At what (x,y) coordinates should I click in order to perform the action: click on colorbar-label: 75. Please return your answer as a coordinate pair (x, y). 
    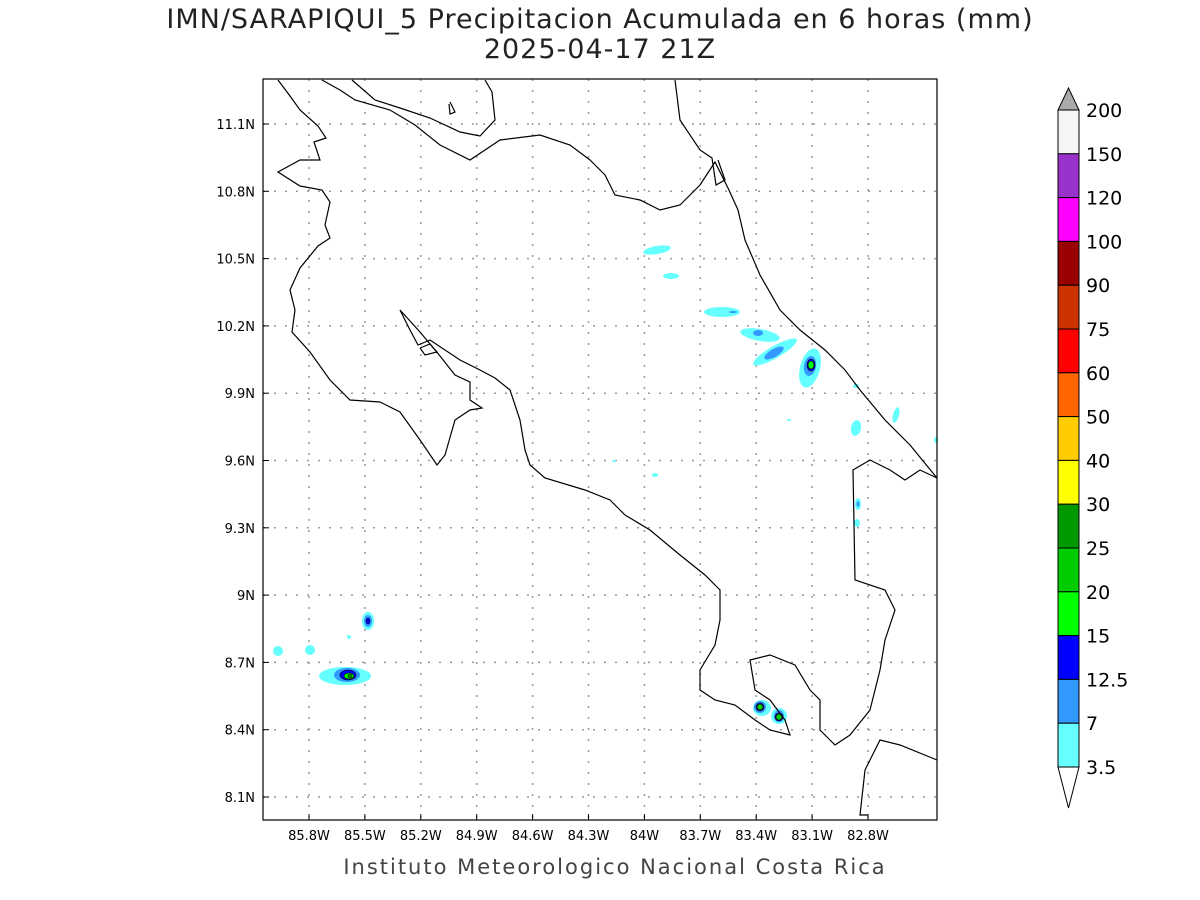
    Looking at the image, I should click on (1098, 330).